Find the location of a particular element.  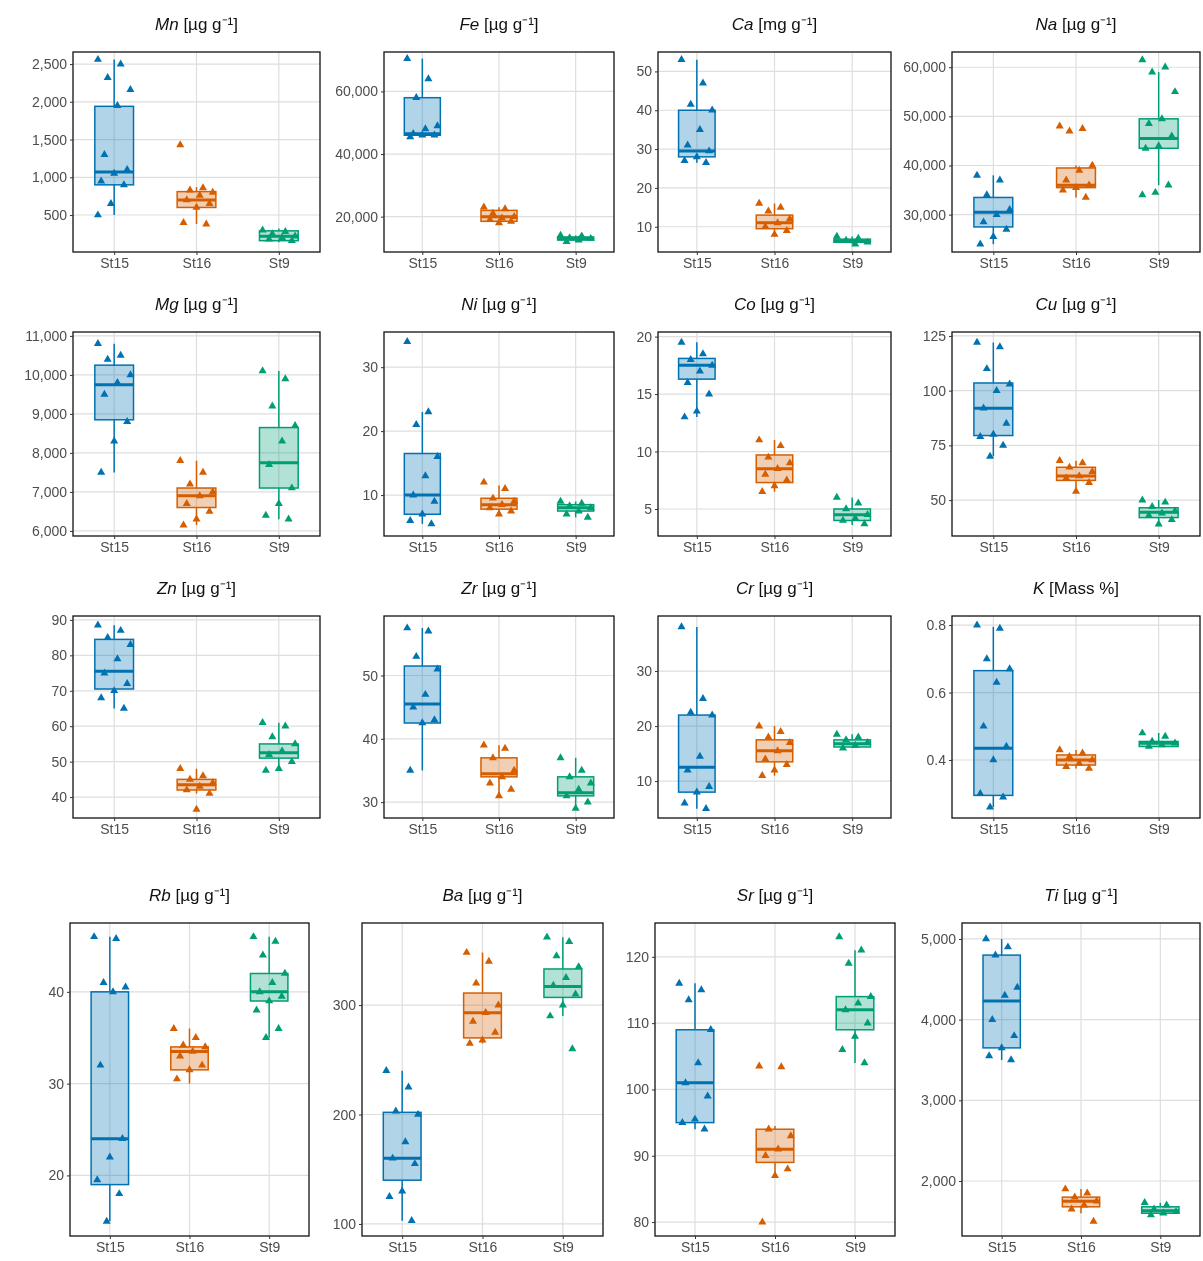

y-tick-label: 0.8 is located at coordinates (936, 625).